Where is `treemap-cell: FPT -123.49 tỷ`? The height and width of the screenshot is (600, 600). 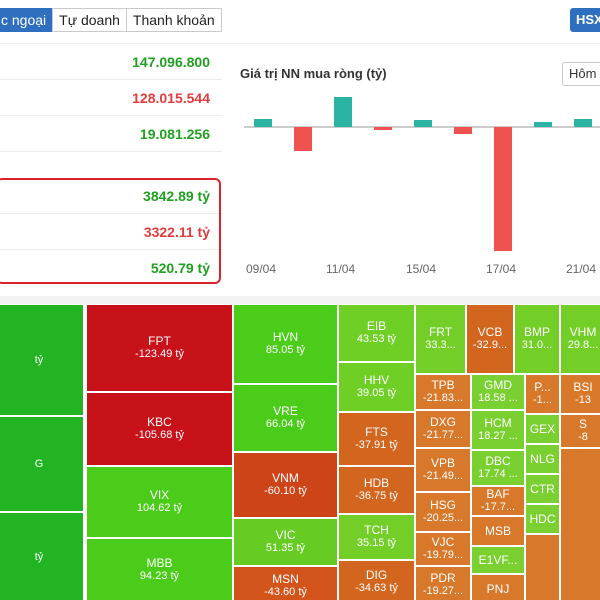
treemap-cell: FPT -123.49 tỷ is located at coordinates (159, 348).